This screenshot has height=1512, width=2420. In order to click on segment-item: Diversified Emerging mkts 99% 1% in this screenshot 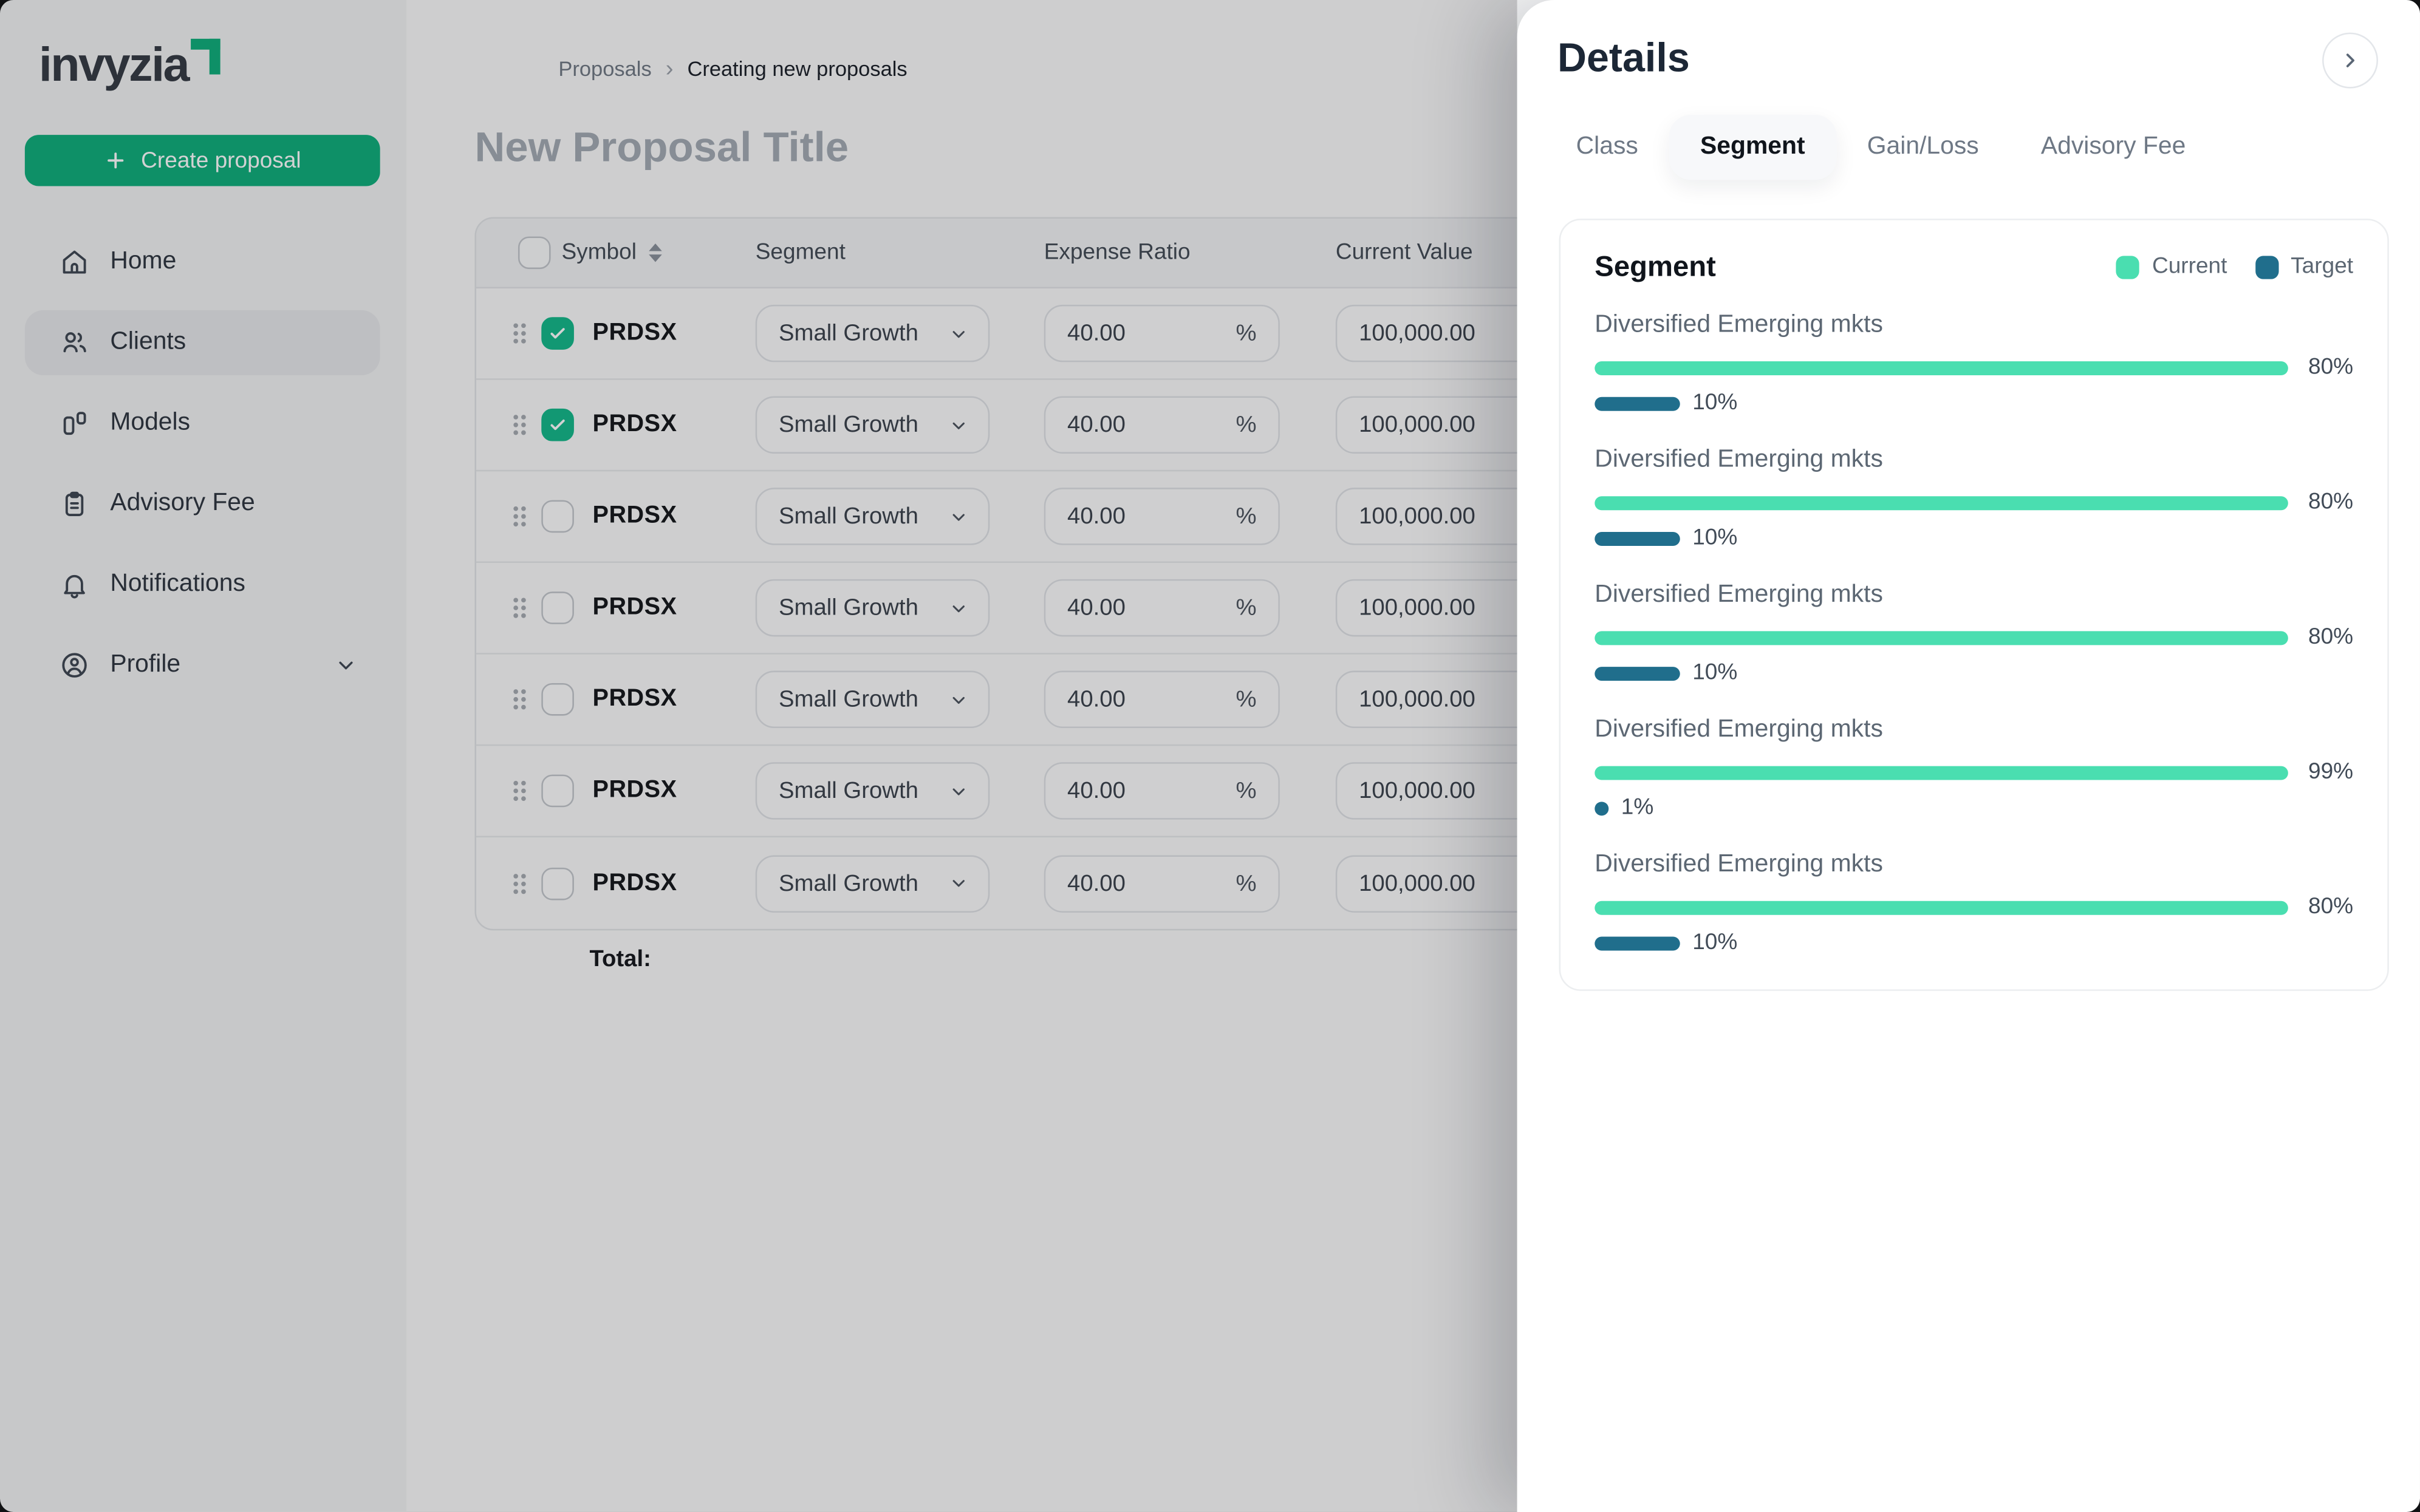, I will do `click(1974, 768)`.